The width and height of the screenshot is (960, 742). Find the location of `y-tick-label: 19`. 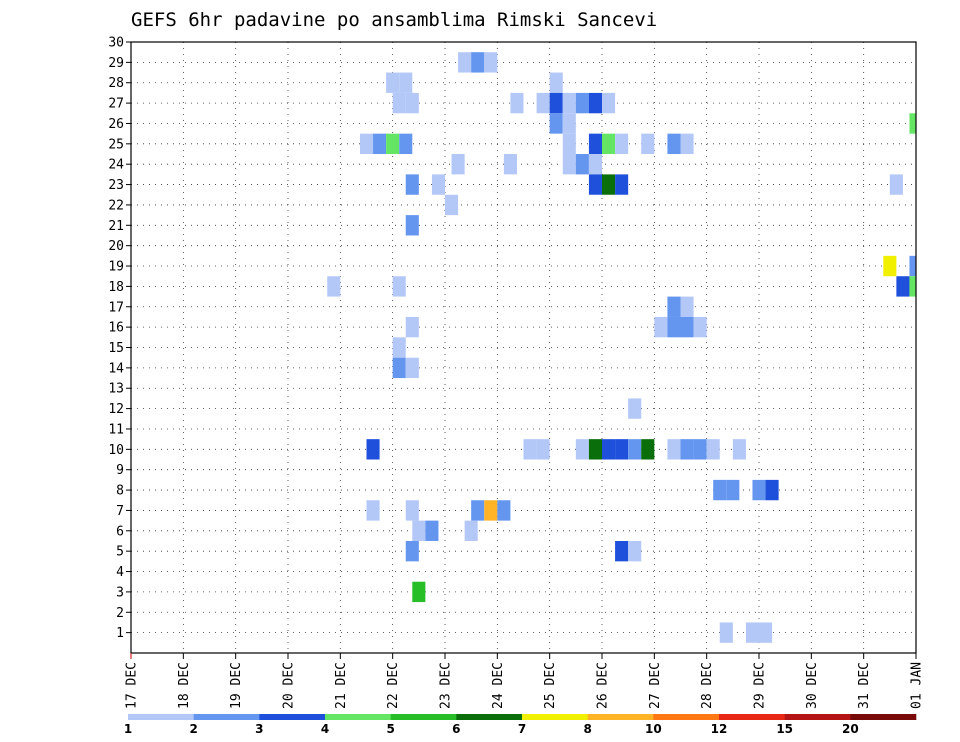

y-tick-label: 19 is located at coordinates (116, 267).